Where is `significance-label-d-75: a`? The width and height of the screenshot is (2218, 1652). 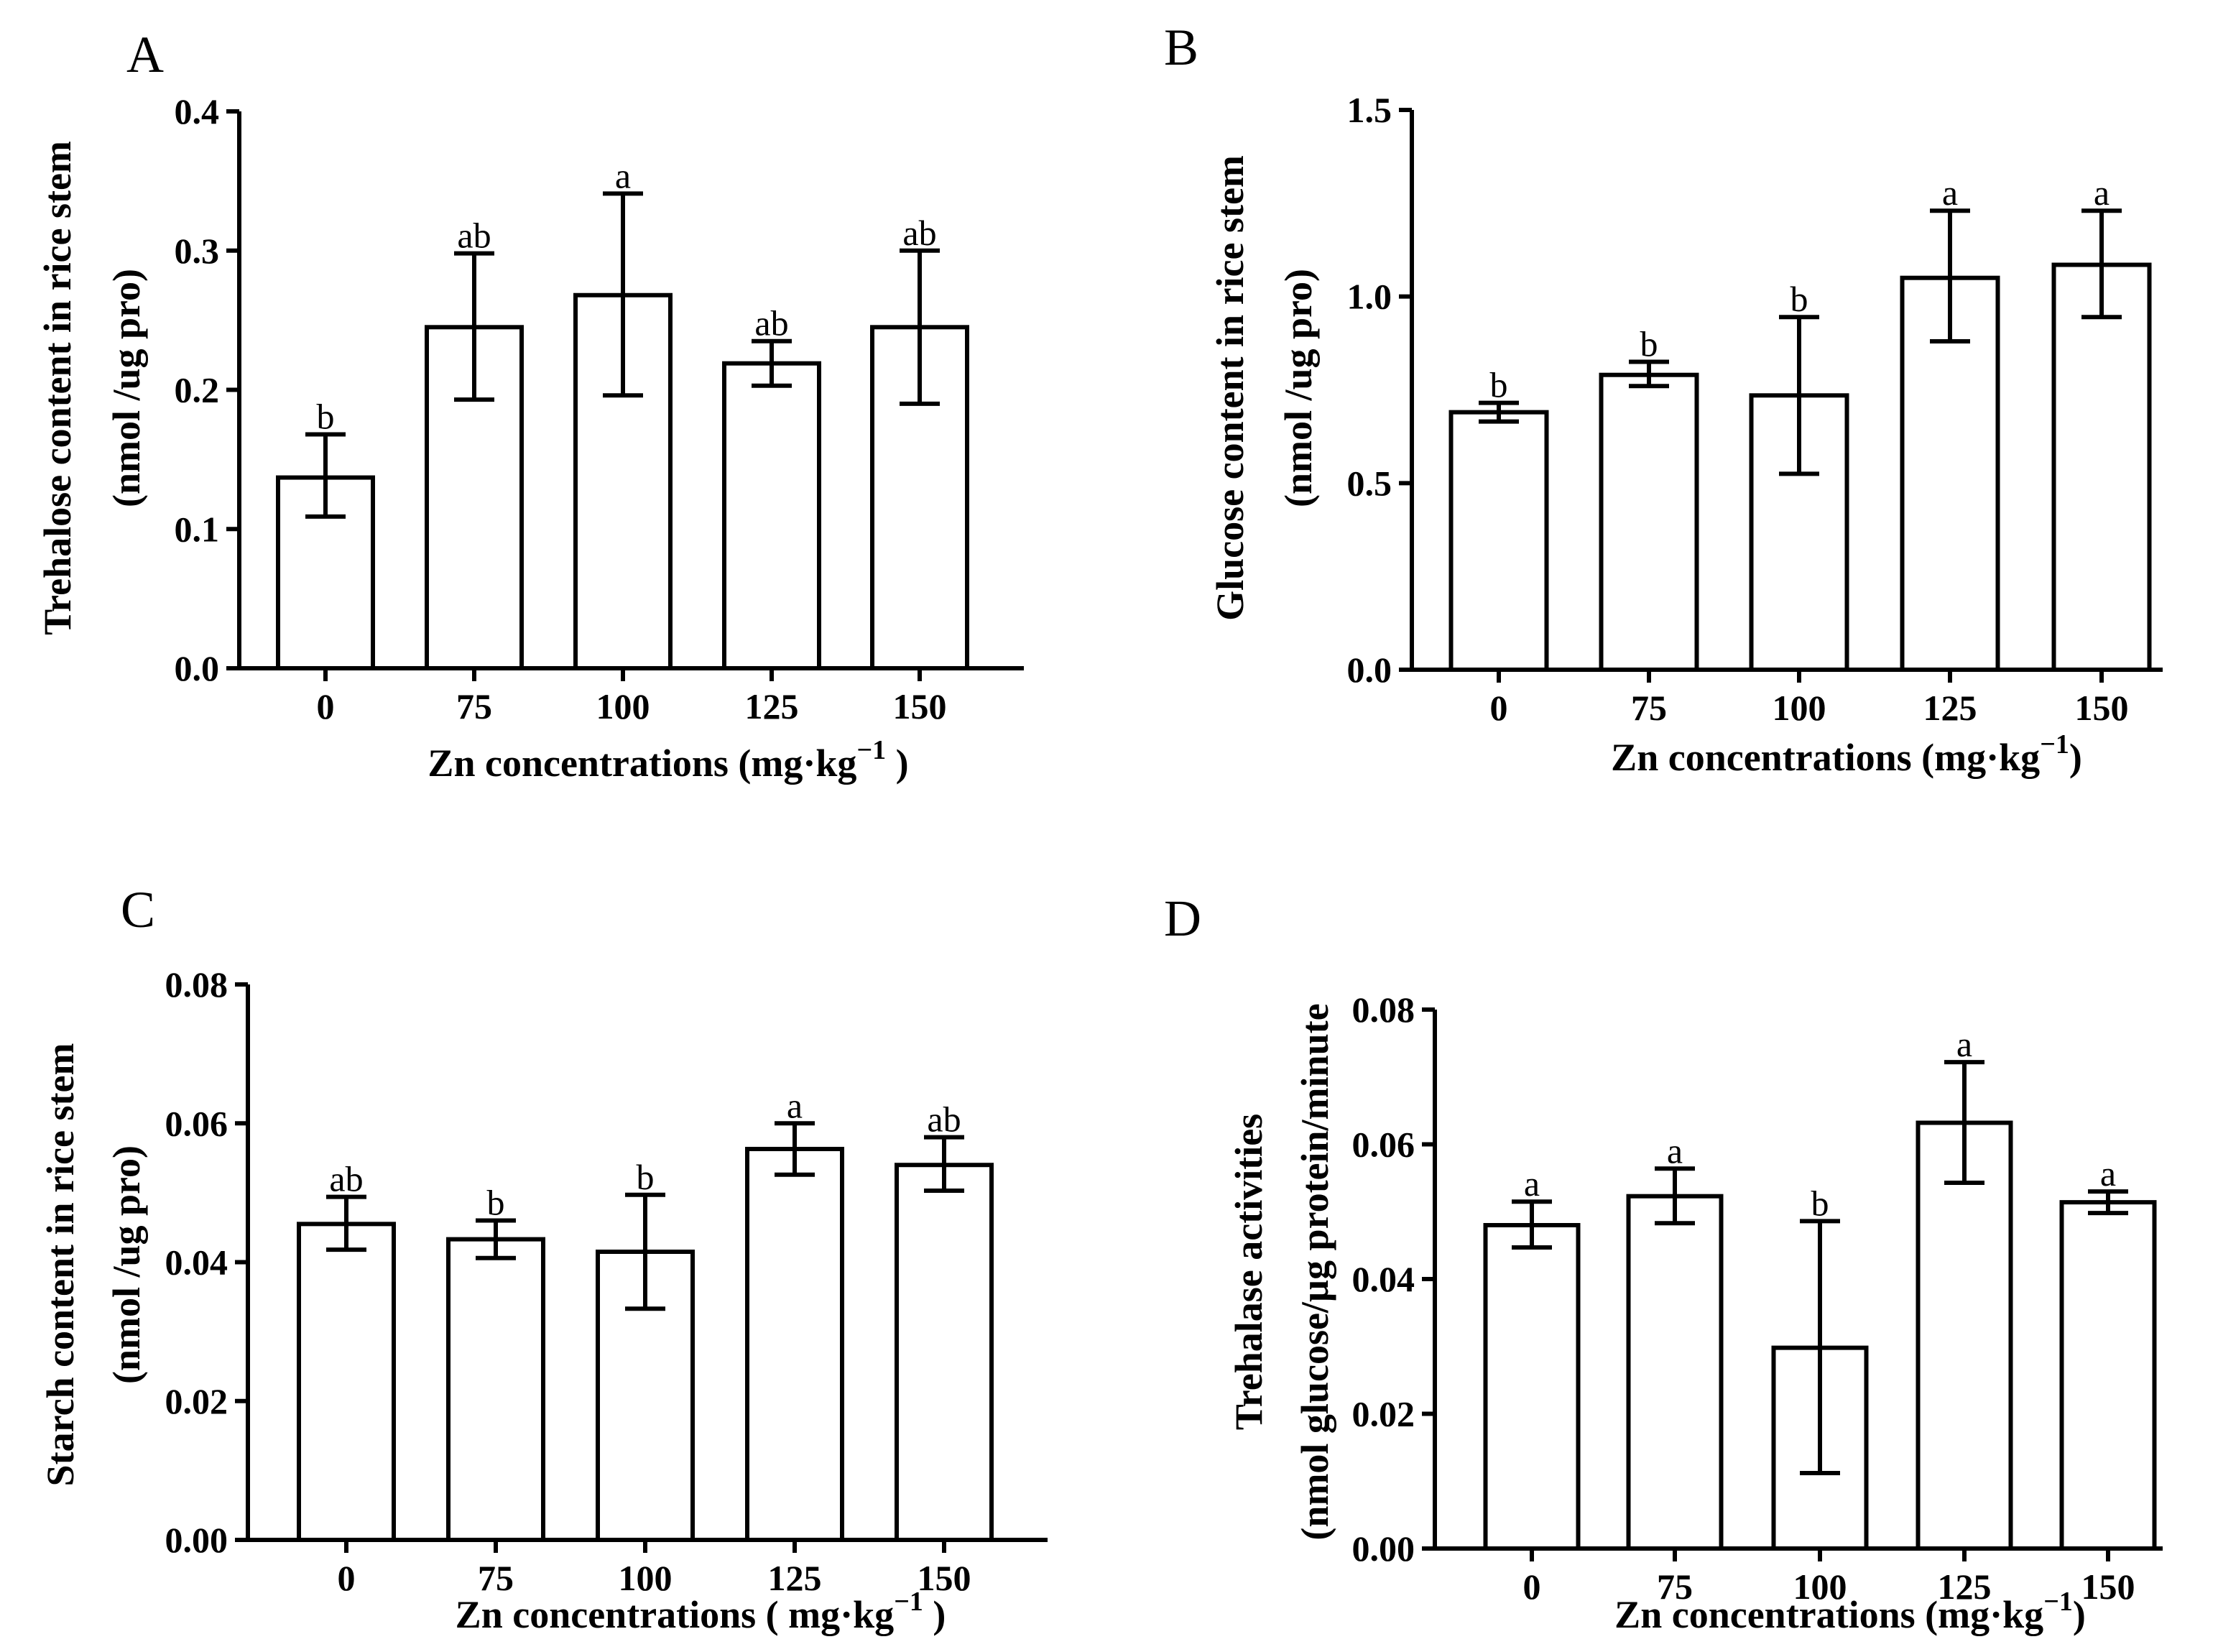 significance-label-d-75: a is located at coordinates (1675, 1150).